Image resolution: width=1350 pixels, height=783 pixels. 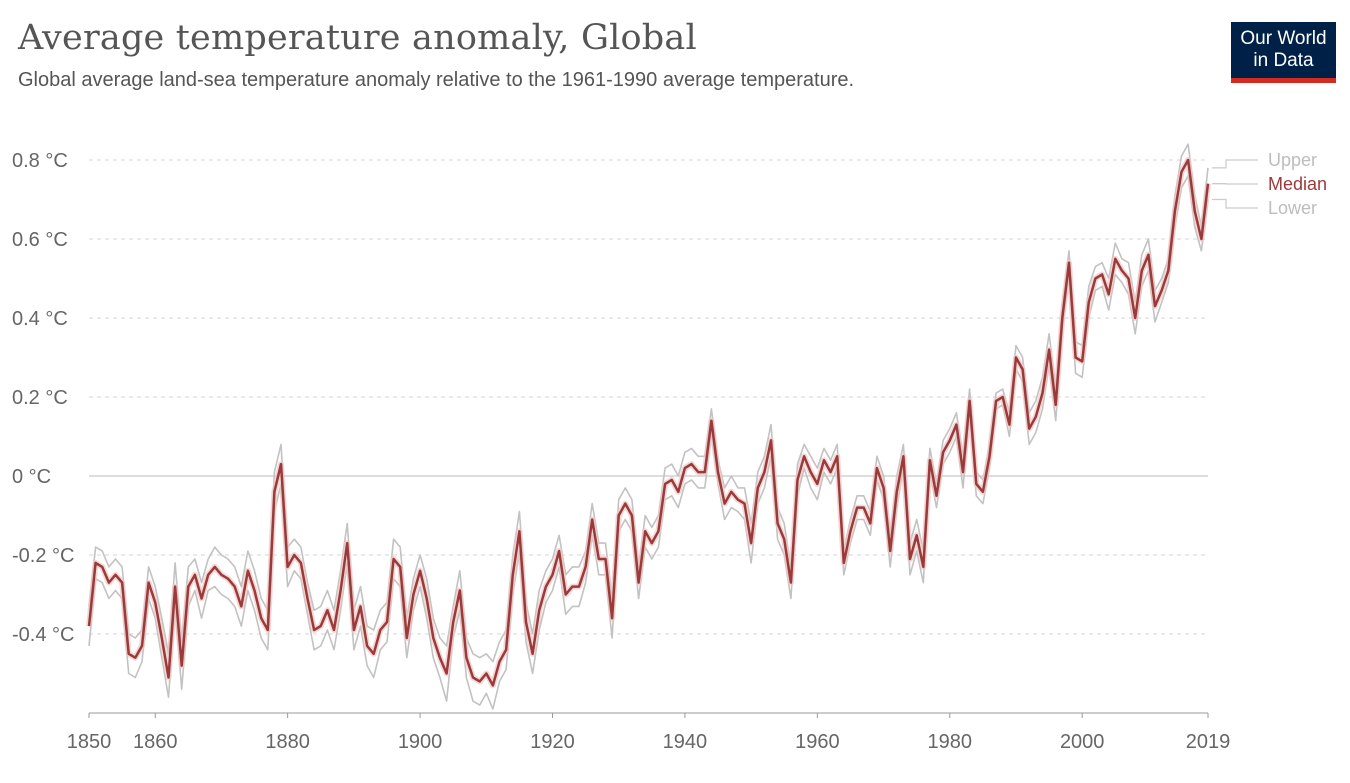 I want to click on legend-label-lower: Lower, so click(x=1292, y=208).